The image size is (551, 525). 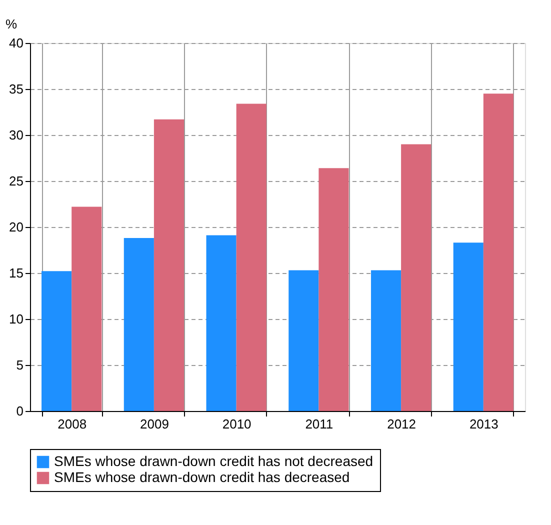 I want to click on y-tick-label: 35, so click(x=16, y=89).